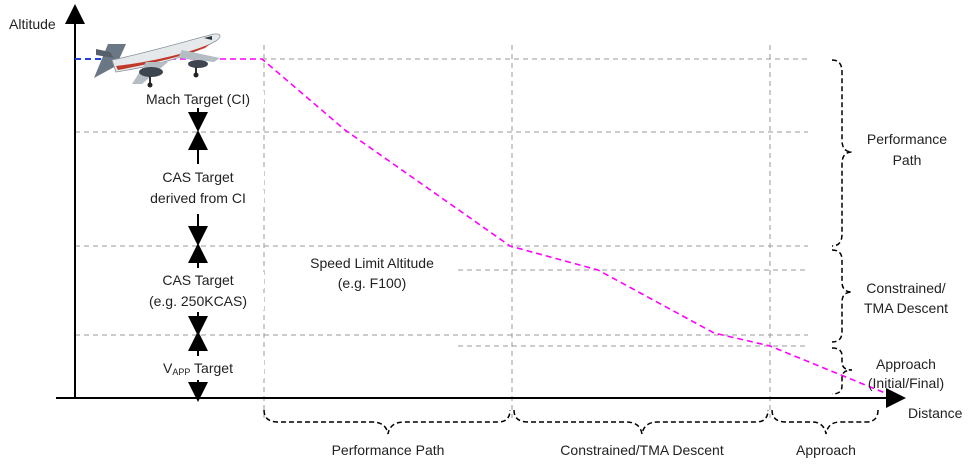 The image size is (978, 464). Describe the element at coordinates (372, 283) in the screenshot. I see `speed-limit-label-line2: (e.g. F100)` at that location.